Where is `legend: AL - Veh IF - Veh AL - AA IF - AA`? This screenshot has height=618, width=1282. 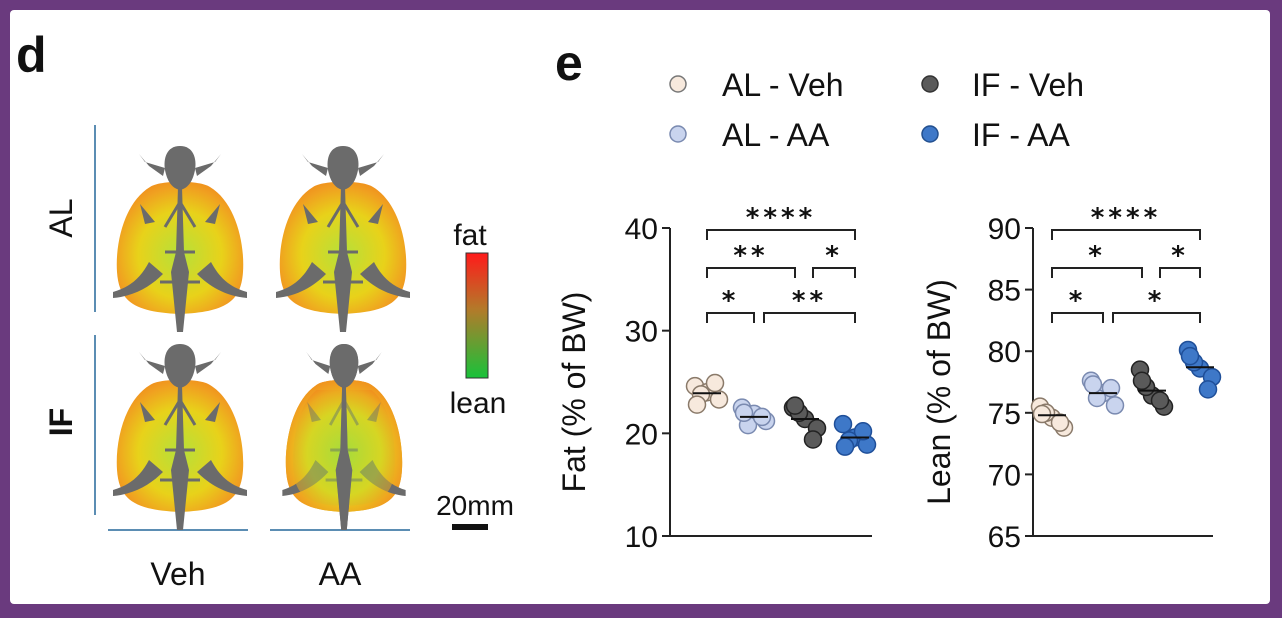 legend: AL - Veh IF - Veh AL - AA IF - AA is located at coordinates (876, 110).